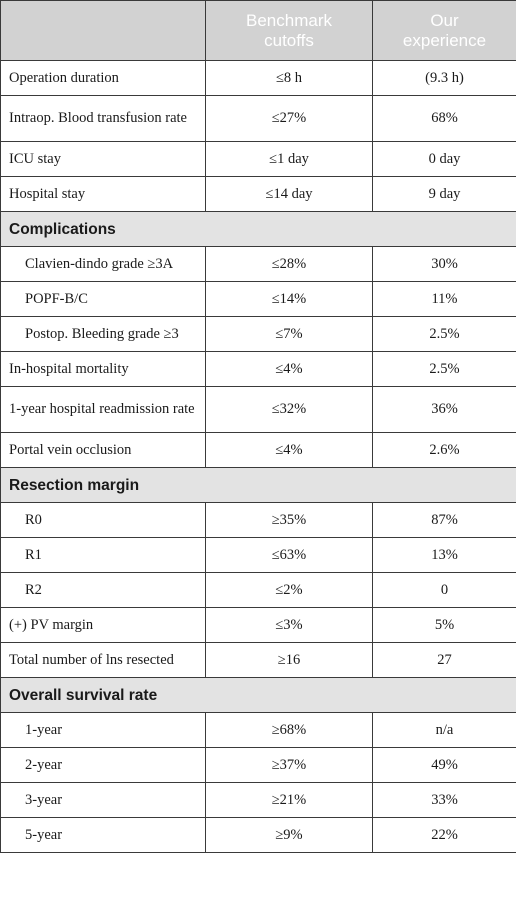 The image size is (516, 916). I want to click on metric-label: (+) PV margin, so click(103, 625).